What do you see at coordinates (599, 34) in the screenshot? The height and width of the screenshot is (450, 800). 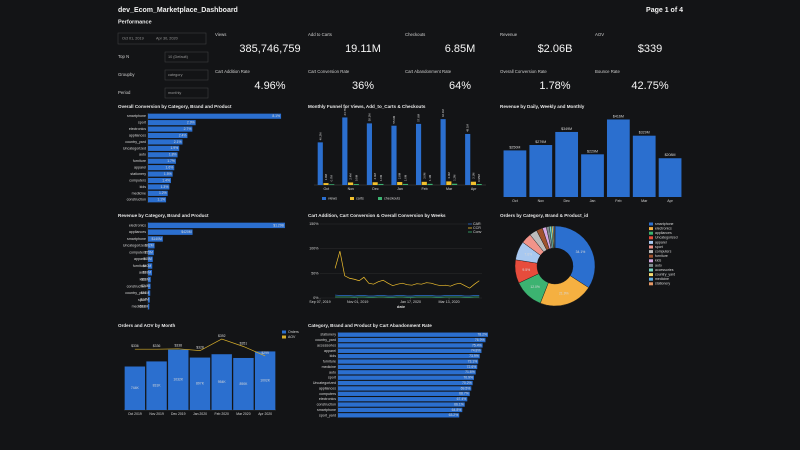 I see `kpi-label: AOV` at bounding box center [599, 34].